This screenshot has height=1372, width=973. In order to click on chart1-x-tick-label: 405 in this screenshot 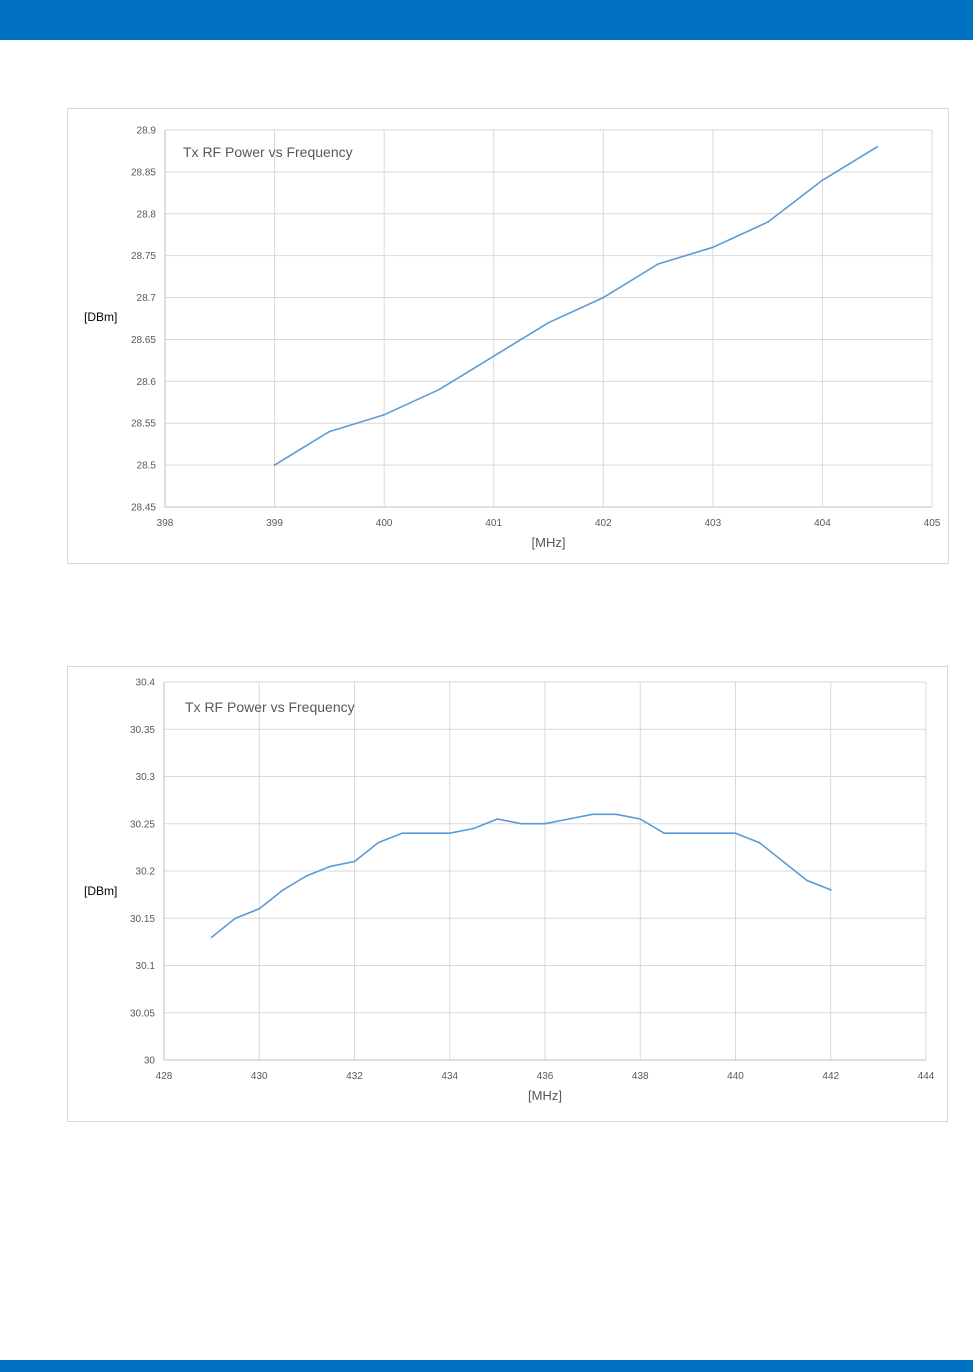, I will do `click(932, 523)`.